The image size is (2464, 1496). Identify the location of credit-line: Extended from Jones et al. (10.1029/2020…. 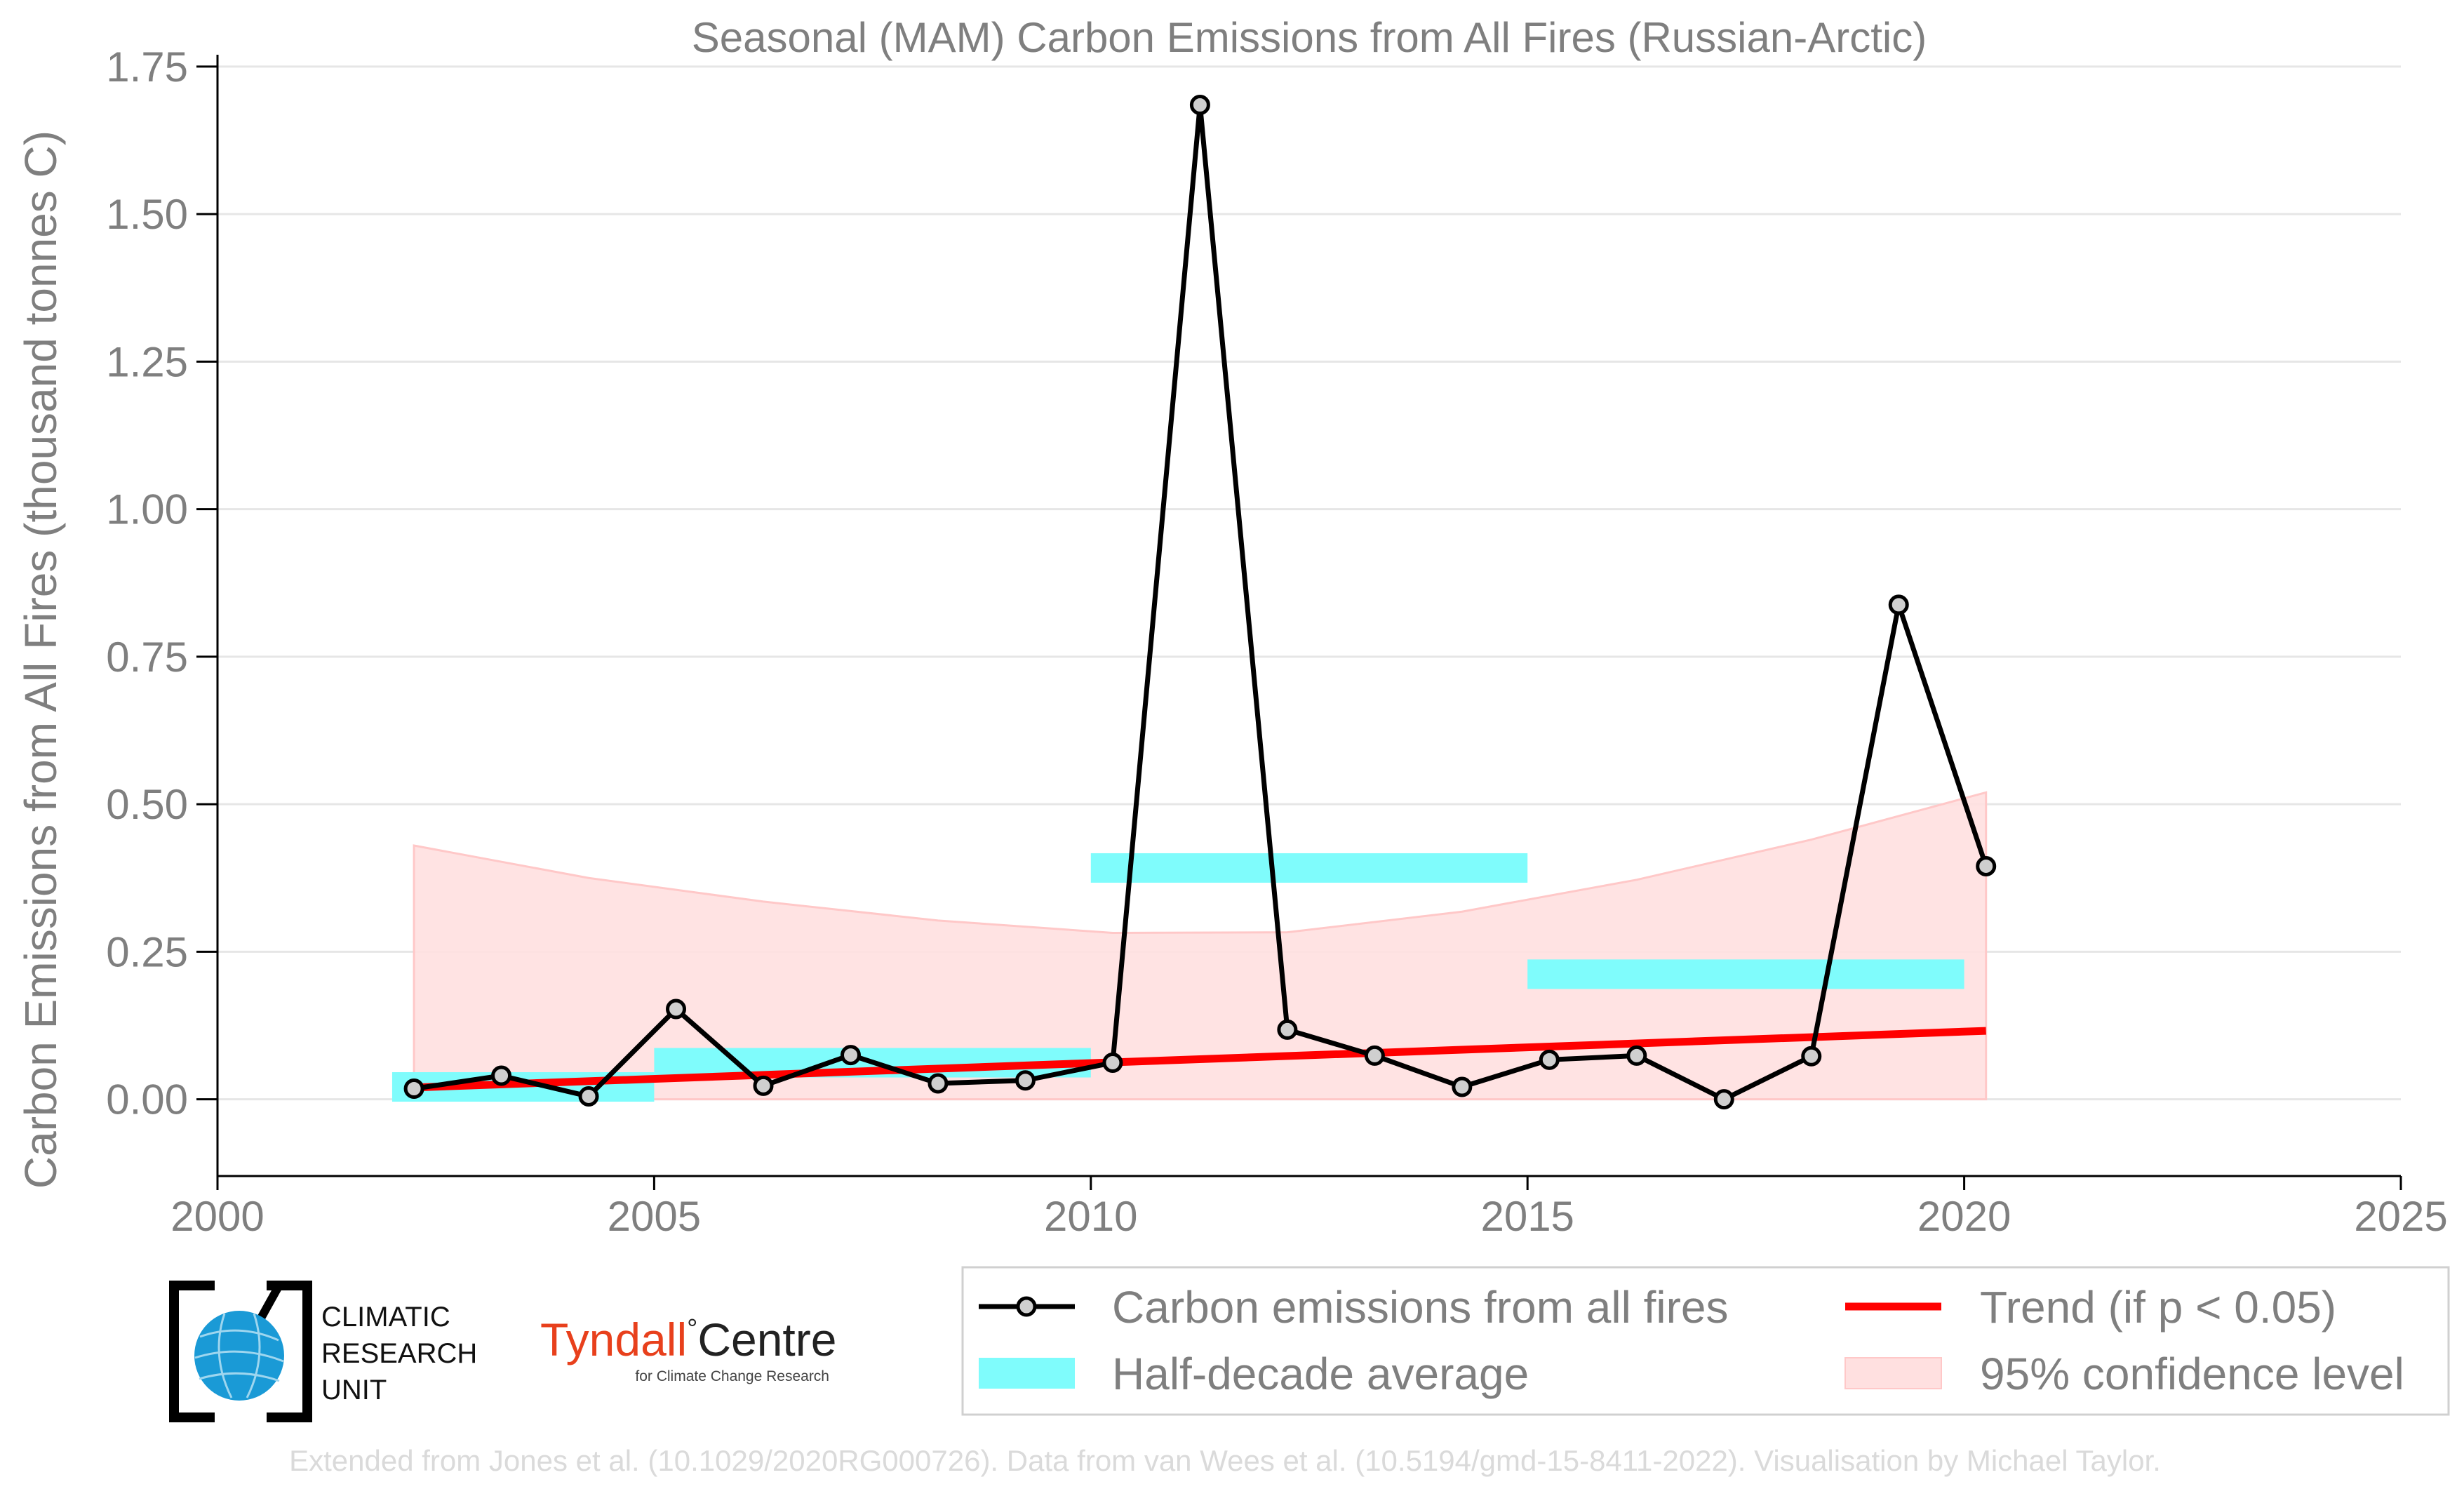
(1225, 1460).